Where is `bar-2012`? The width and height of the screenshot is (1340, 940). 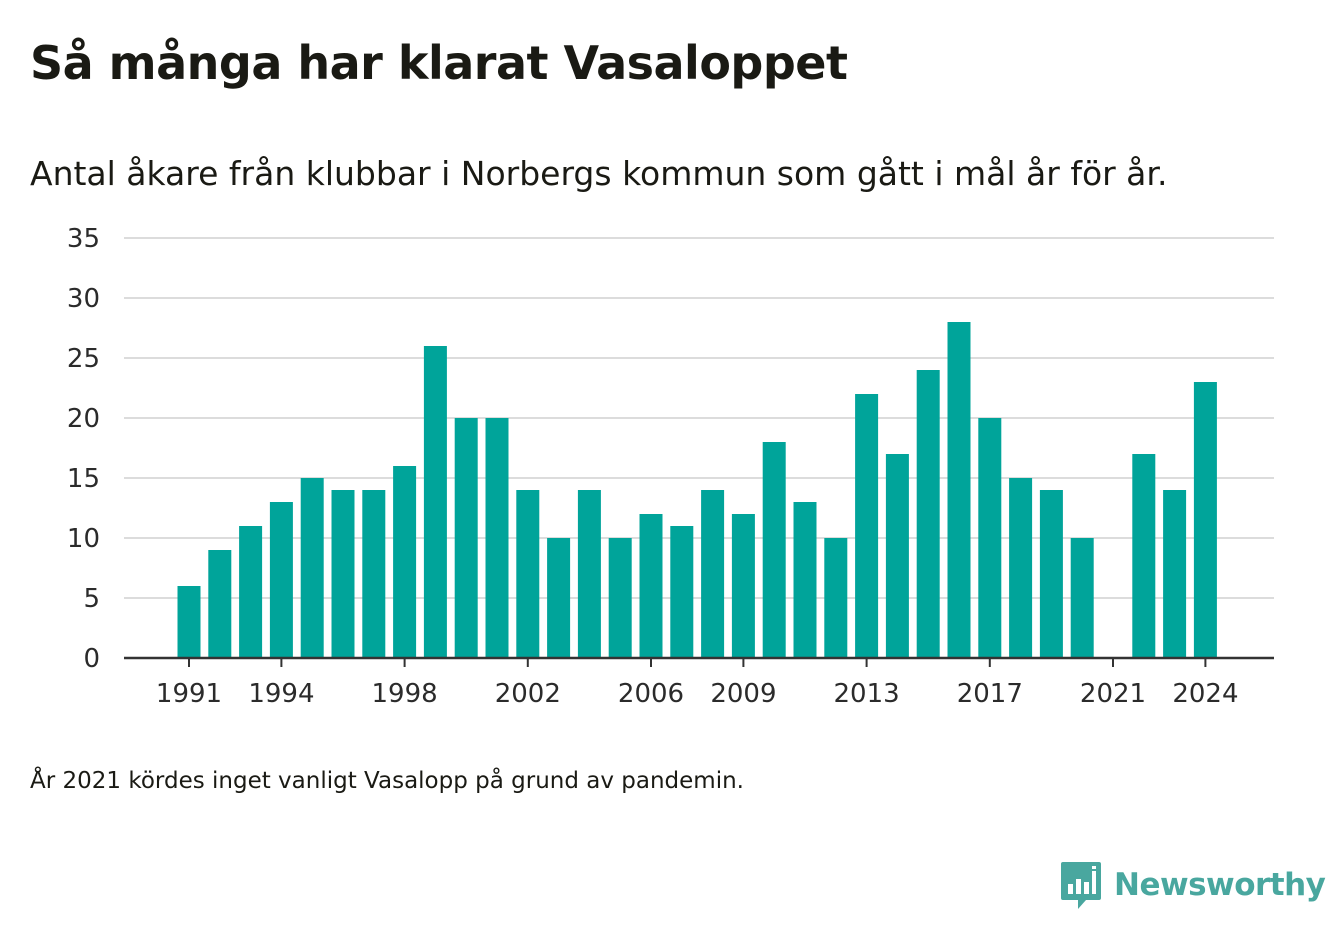
bar-2012 is located at coordinates (836, 598).